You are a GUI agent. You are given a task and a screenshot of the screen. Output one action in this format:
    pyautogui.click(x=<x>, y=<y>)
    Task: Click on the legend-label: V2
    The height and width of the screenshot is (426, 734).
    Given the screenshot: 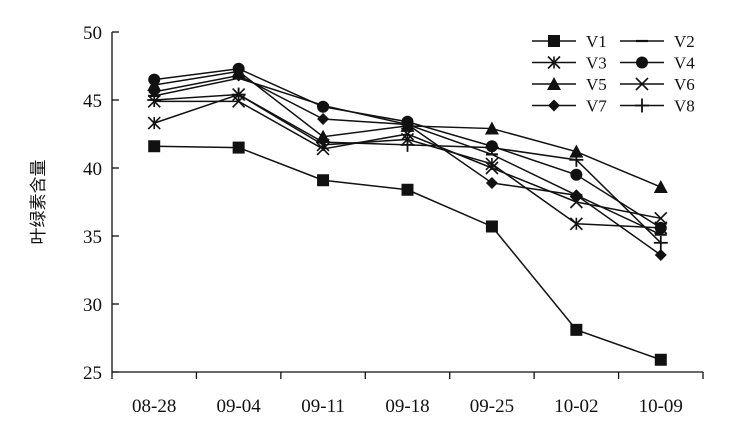 What is the action you would take?
    pyautogui.click(x=684, y=41)
    